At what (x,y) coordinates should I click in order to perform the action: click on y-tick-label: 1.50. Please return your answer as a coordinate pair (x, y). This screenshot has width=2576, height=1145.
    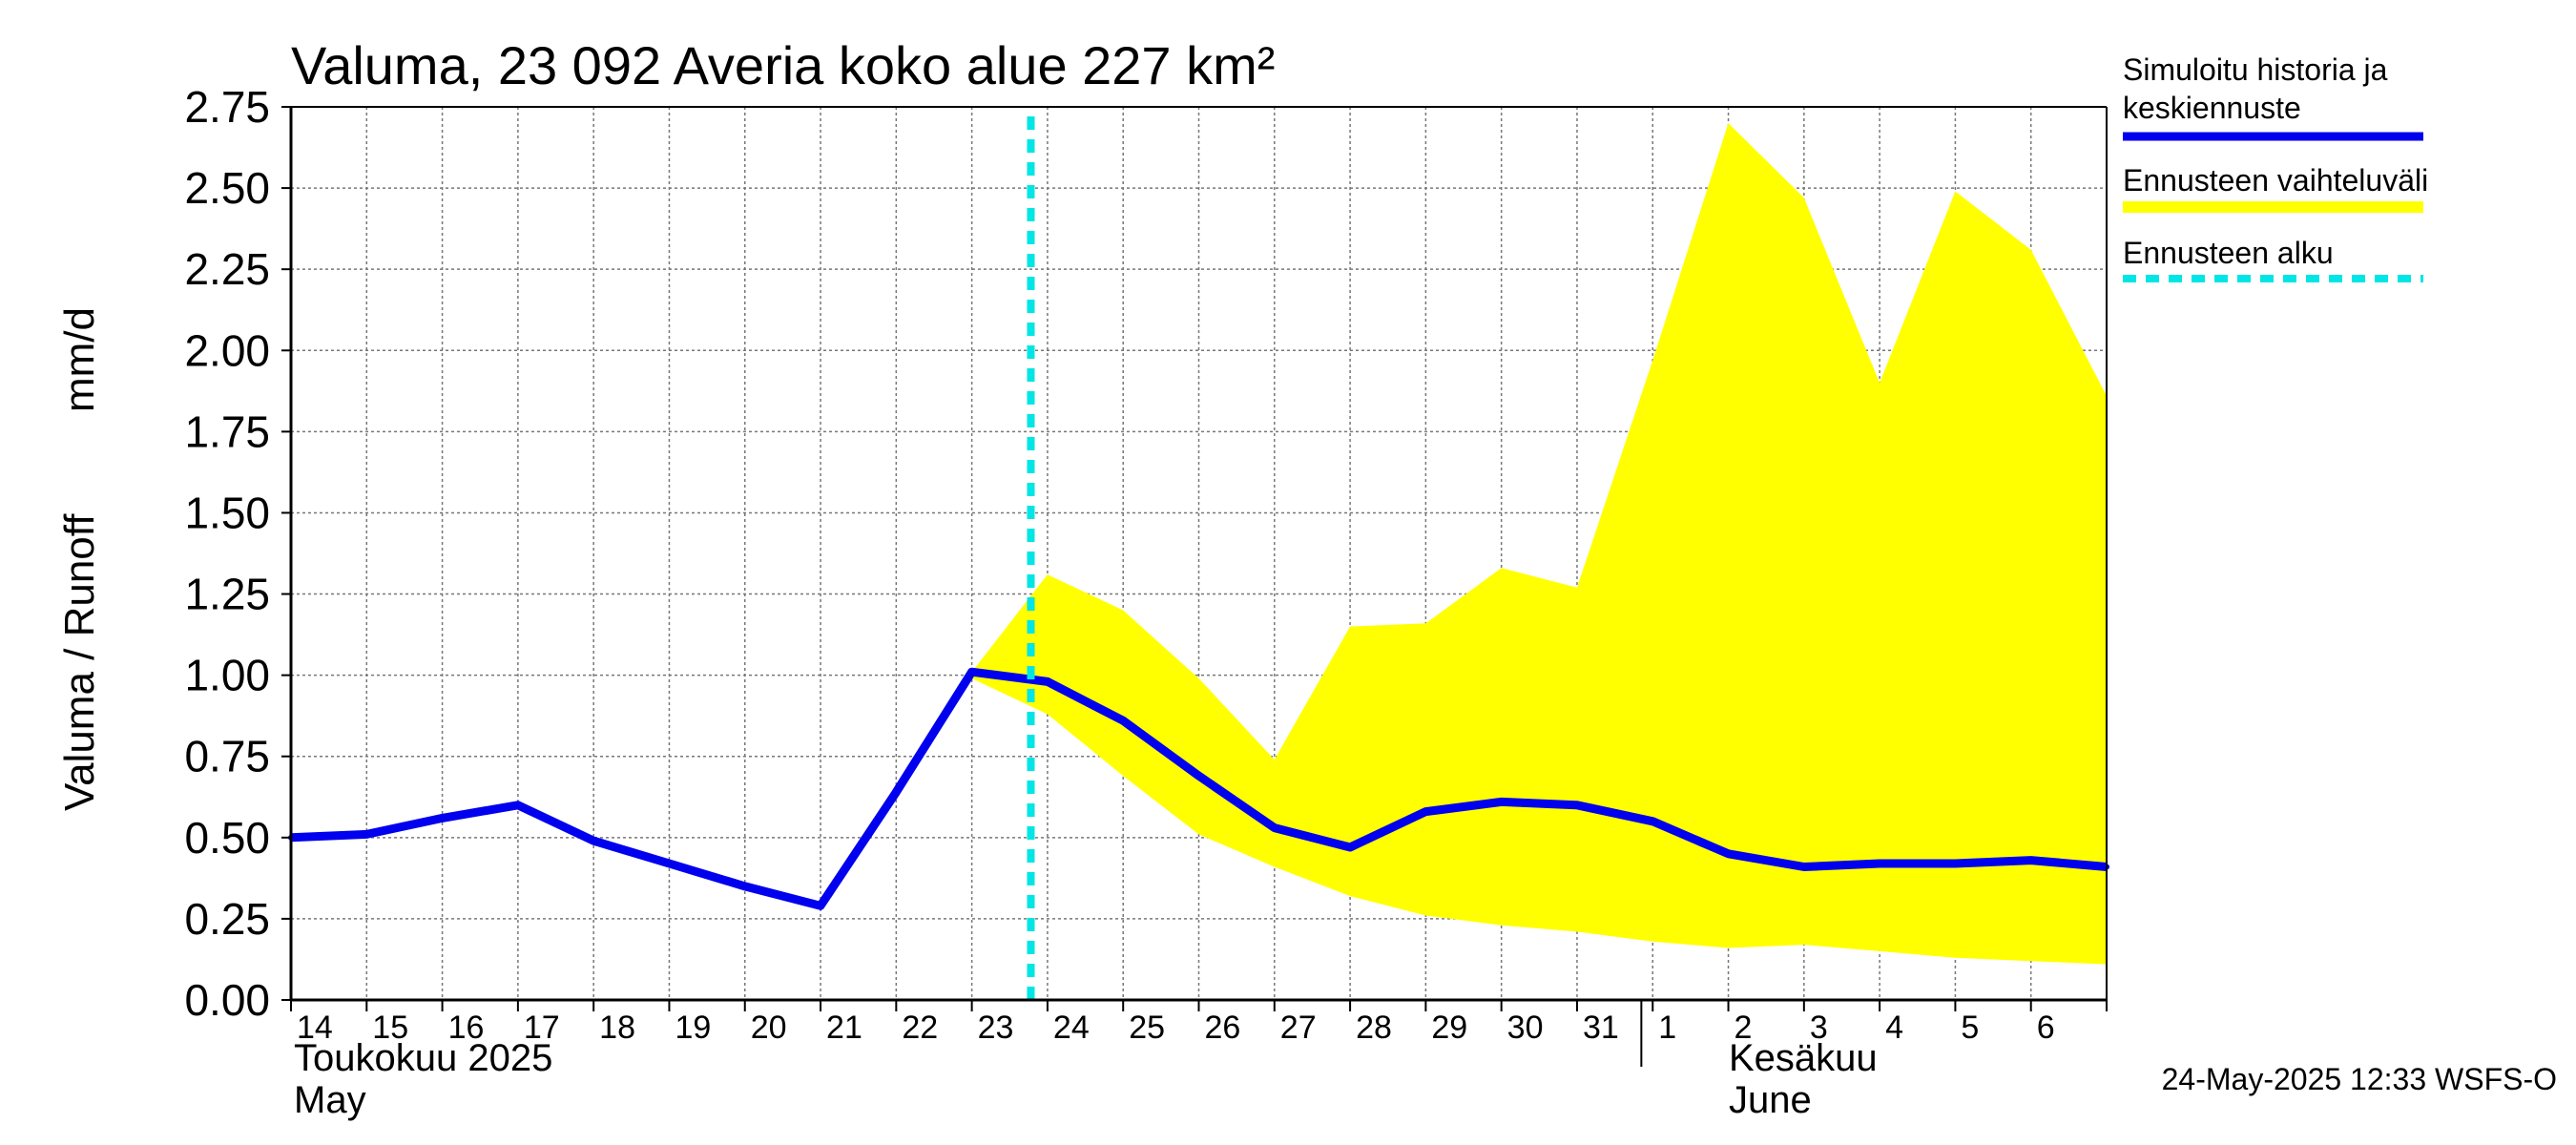
    Looking at the image, I should click on (227, 512).